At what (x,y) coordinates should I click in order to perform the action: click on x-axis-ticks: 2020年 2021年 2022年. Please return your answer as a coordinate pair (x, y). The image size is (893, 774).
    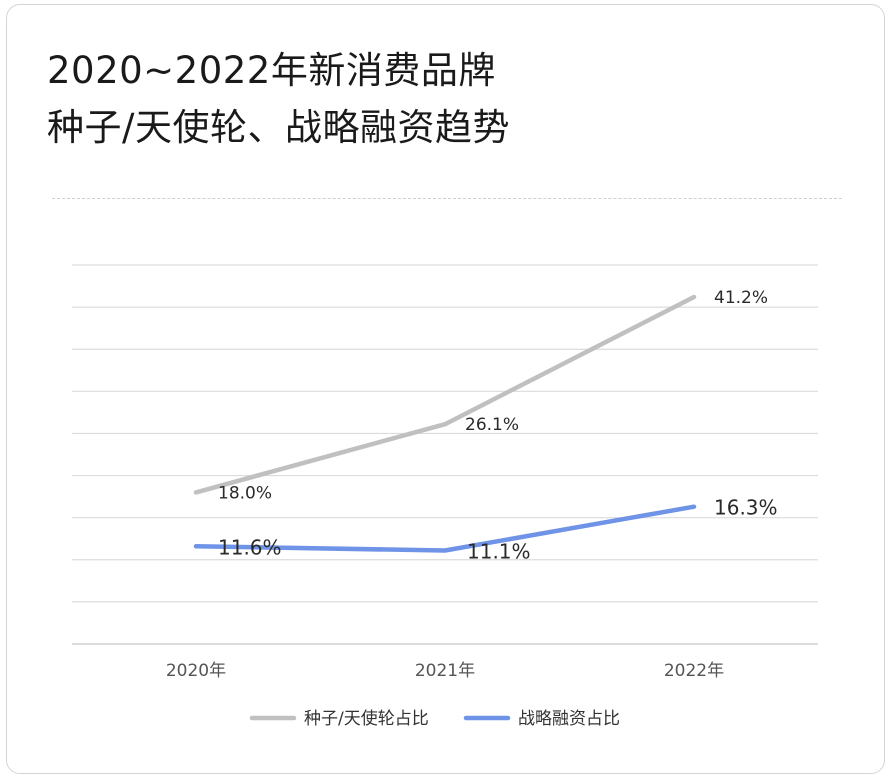
    Looking at the image, I should click on (445, 671).